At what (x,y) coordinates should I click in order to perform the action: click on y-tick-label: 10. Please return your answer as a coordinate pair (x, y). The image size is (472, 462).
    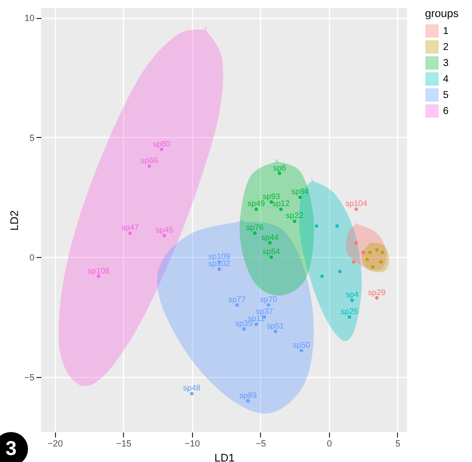
    Looking at the image, I should click on (29, 18).